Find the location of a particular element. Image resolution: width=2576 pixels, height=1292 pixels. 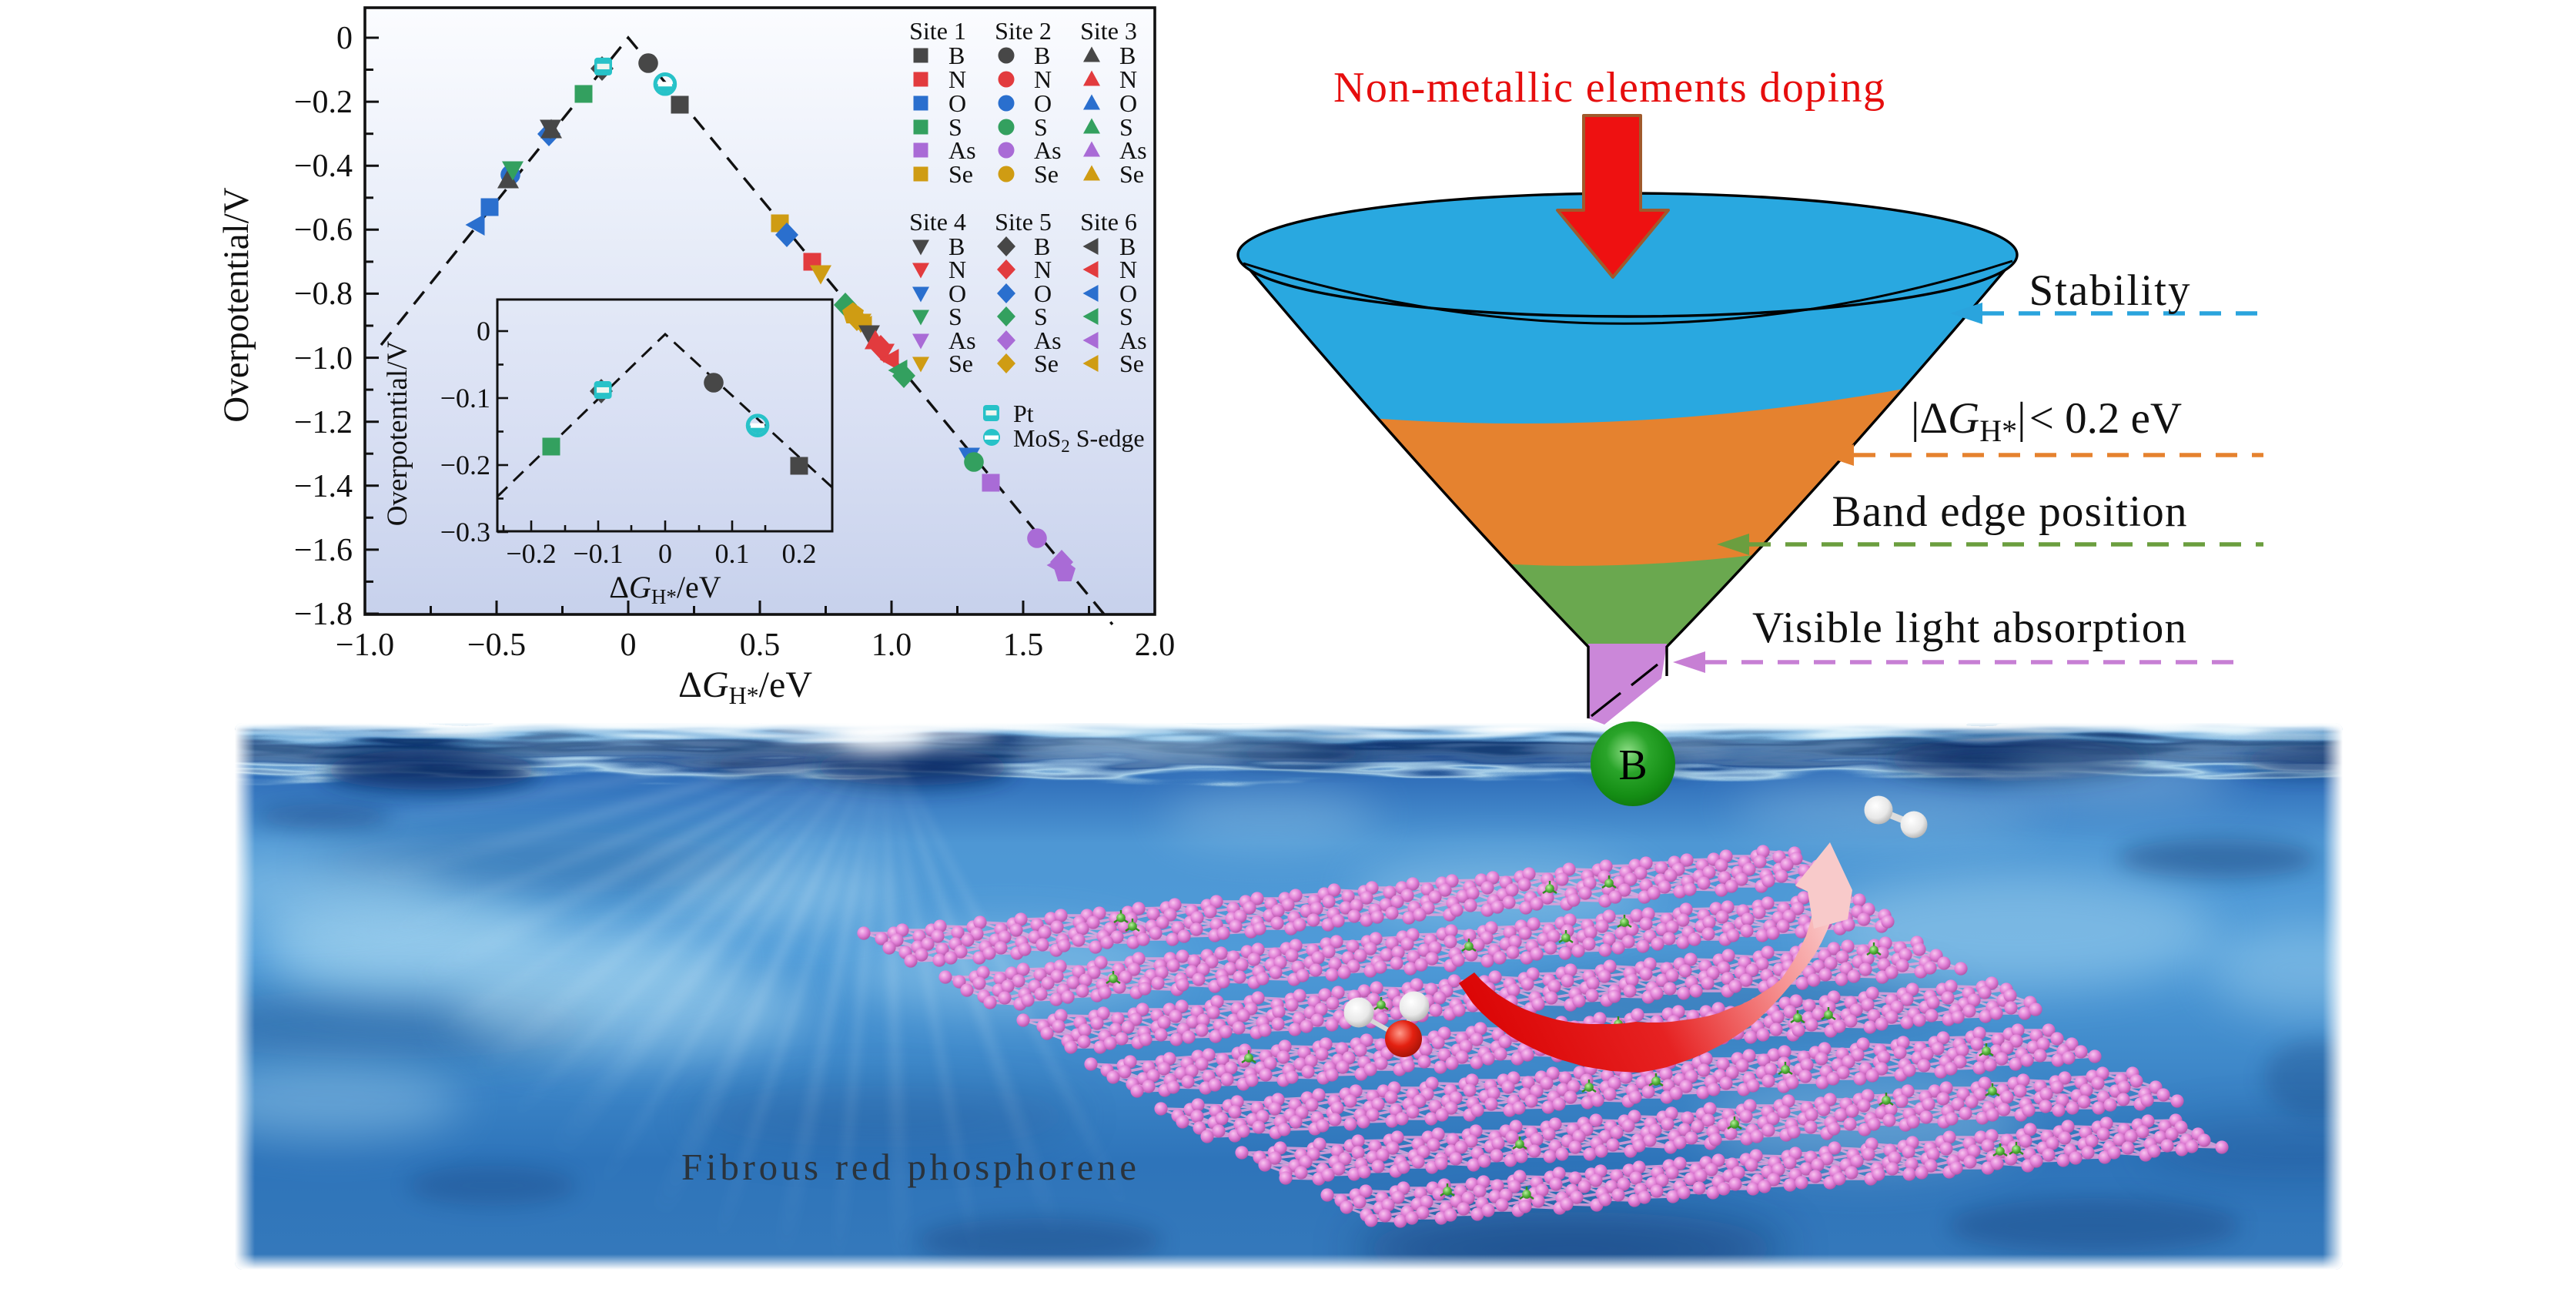

svg-text: −1.8 is located at coordinates (324, 614).